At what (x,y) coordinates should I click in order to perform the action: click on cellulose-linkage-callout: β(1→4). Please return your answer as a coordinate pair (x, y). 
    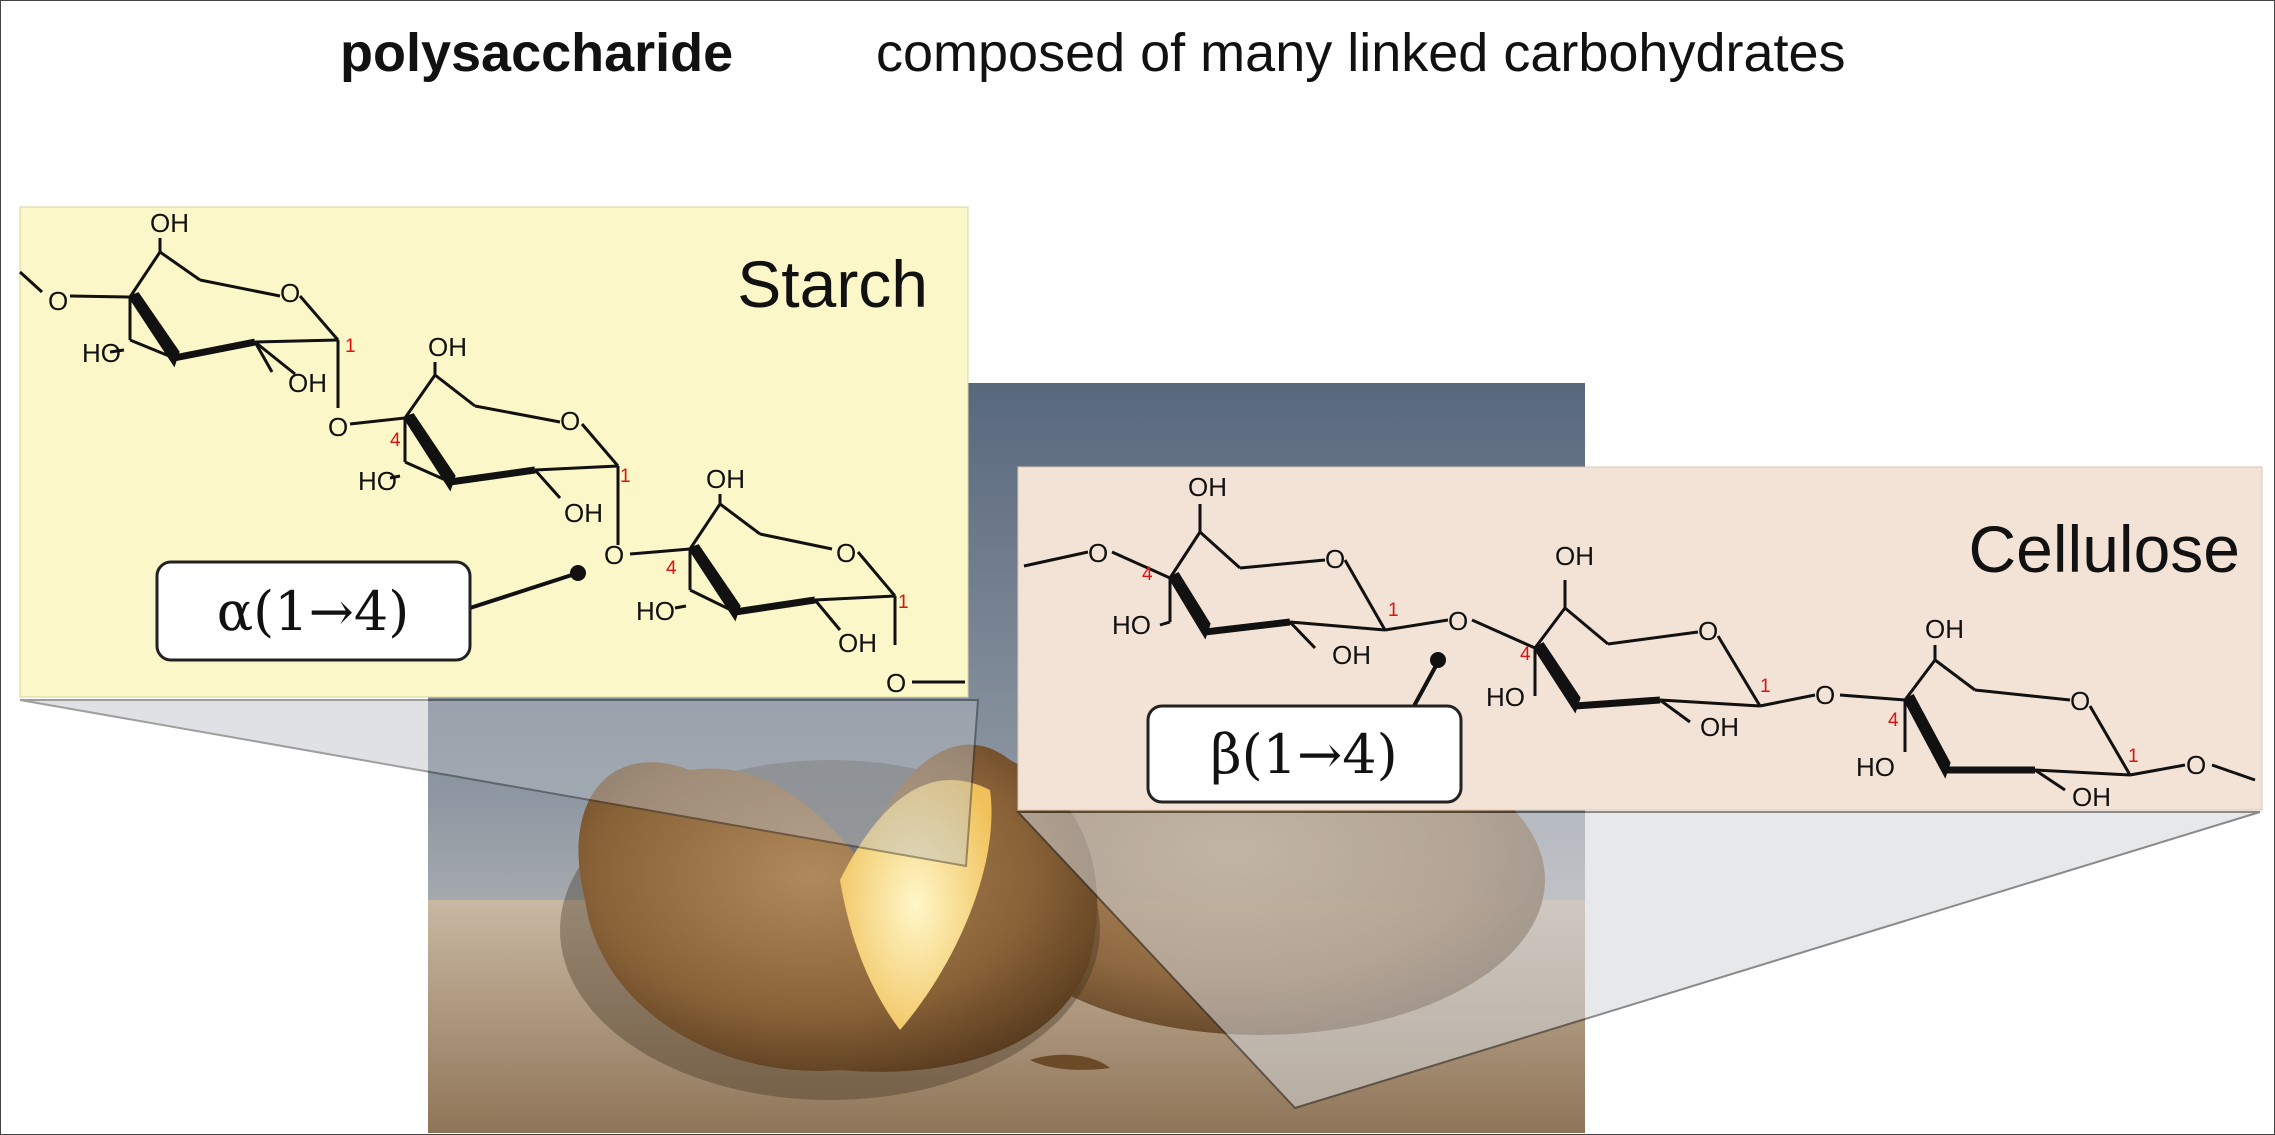
    Looking at the image, I should click on (1304, 728).